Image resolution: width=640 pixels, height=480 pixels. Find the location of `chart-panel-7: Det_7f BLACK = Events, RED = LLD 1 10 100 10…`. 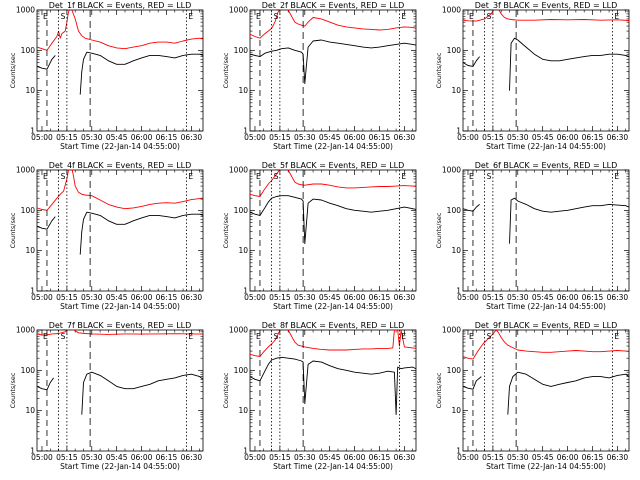

chart-panel-7: Det_7f BLACK = Events, RED = LLD 1 10 100 10… is located at coordinates (106, 396).